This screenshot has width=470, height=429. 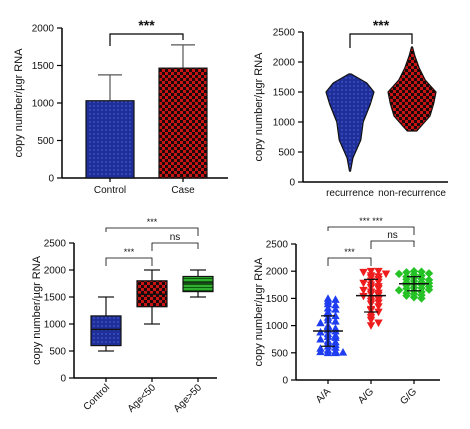 What do you see at coordinates (408, 396) in the screenshot?
I see `x-tick-label: G/G` at bounding box center [408, 396].